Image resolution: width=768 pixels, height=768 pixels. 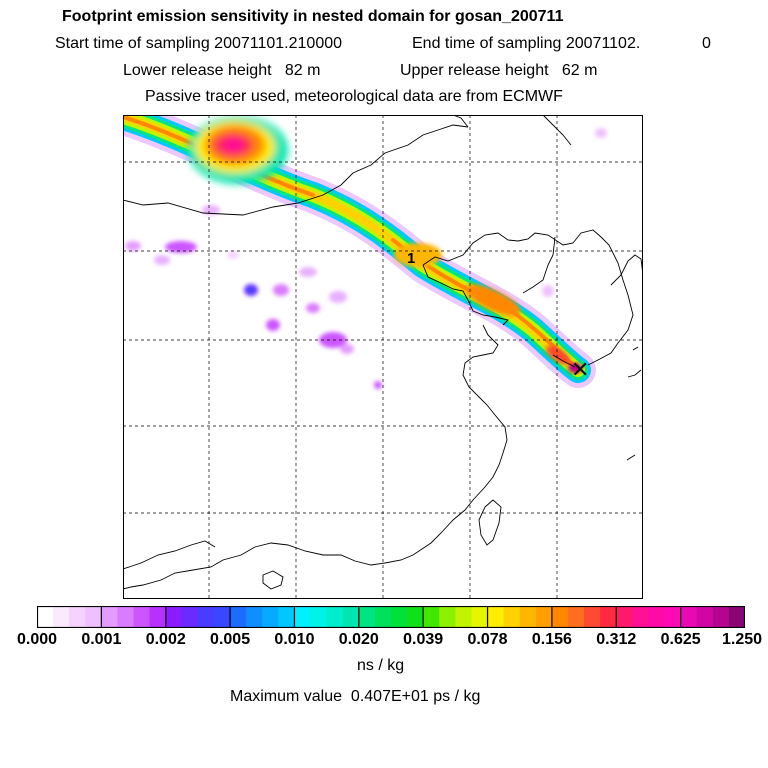 What do you see at coordinates (355, 696) in the screenshot?
I see `maximum-value-label: Maximum value 0.407E+01 ps / kg` at bounding box center [355, 696].